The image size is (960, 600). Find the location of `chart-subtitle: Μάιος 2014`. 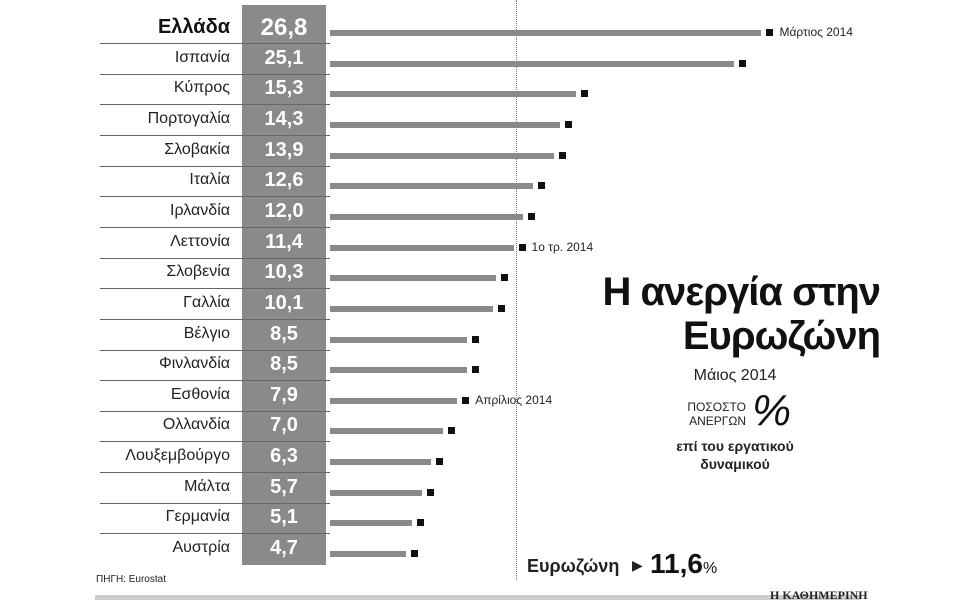

chart-subtitle: Μάιος 2014 is located at coordinates (735, 375).